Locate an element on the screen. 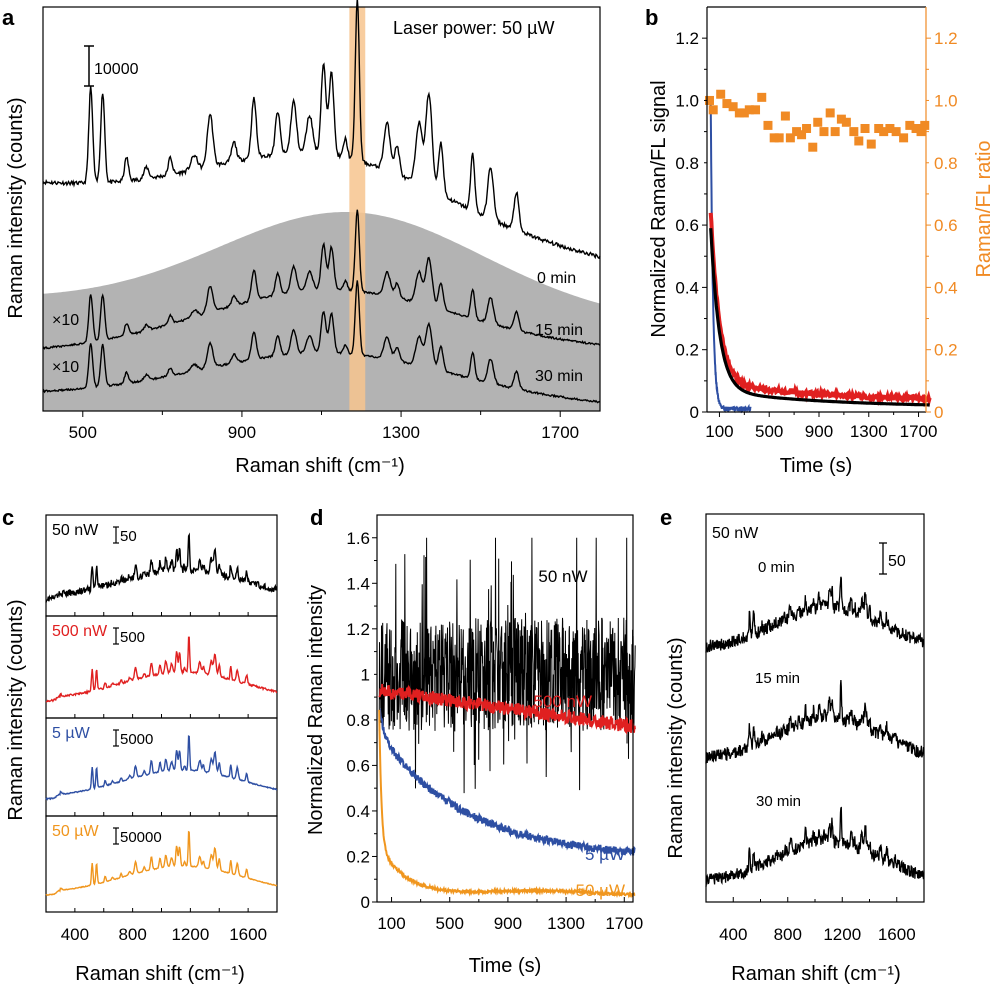 The image size is (1000, 990). y2-tick-label: 0.6 is located at coordinates (946, 225).